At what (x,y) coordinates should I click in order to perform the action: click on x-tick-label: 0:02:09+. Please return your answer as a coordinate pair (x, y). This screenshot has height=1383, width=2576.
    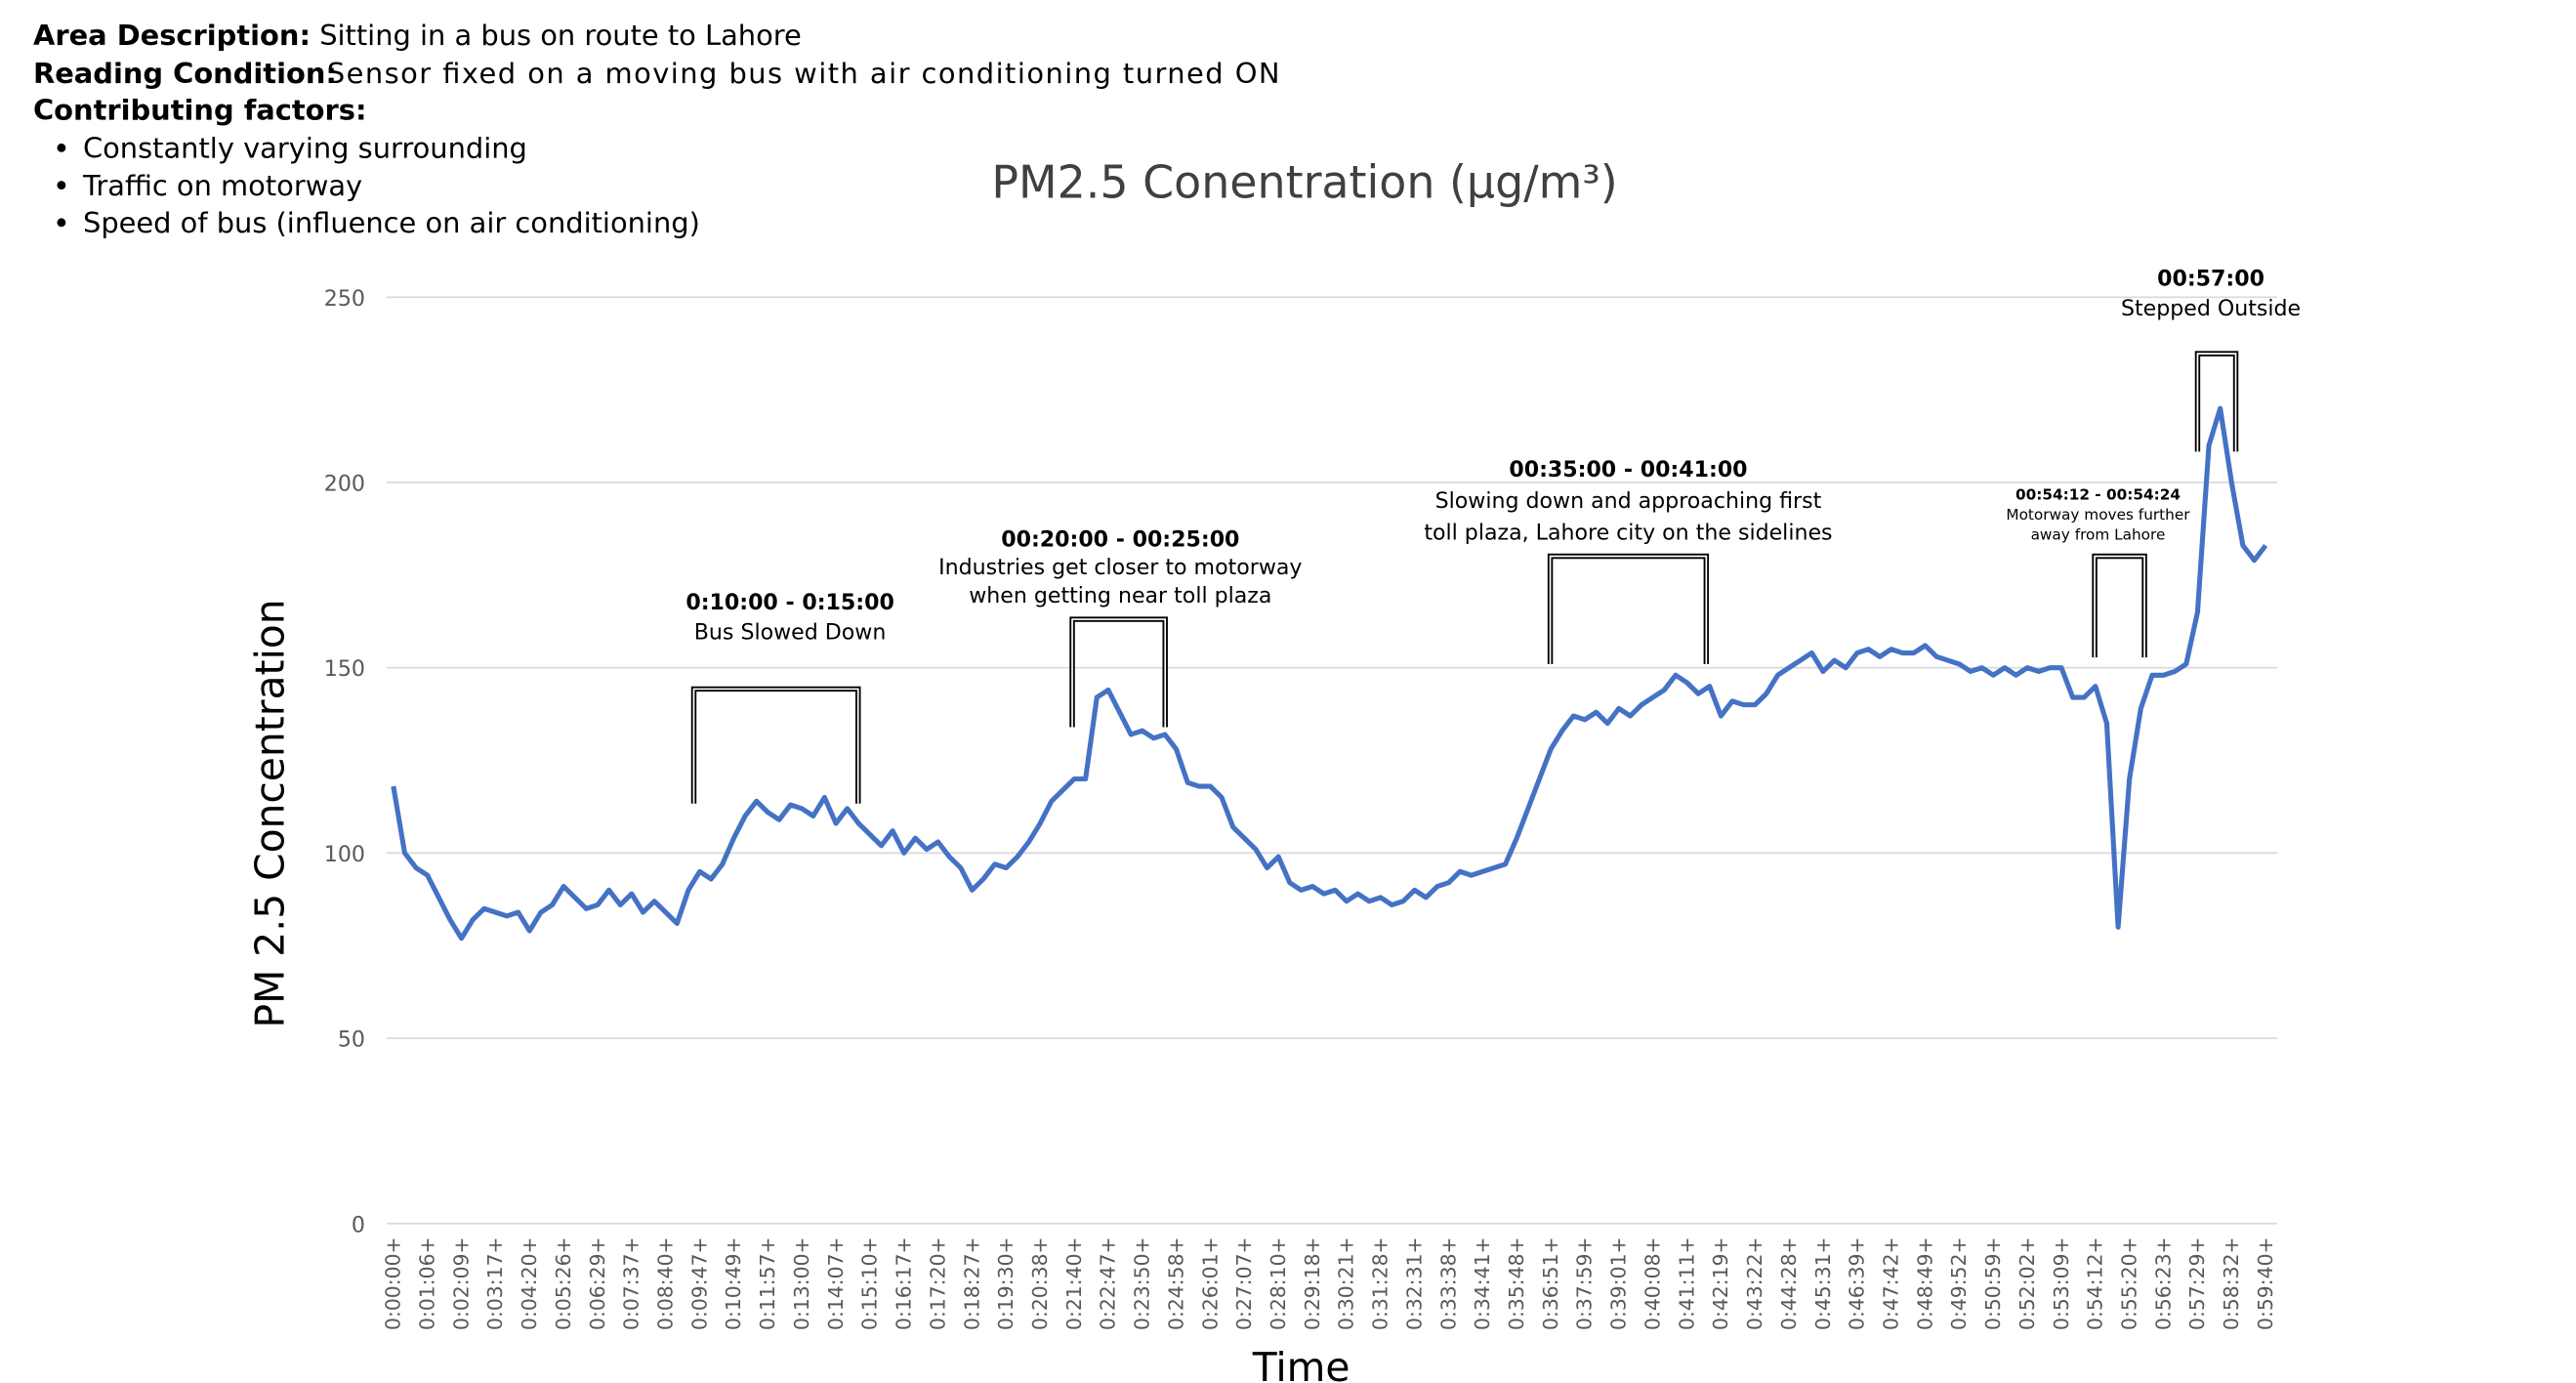
    Looking at the image, I should click on (461, 1283).